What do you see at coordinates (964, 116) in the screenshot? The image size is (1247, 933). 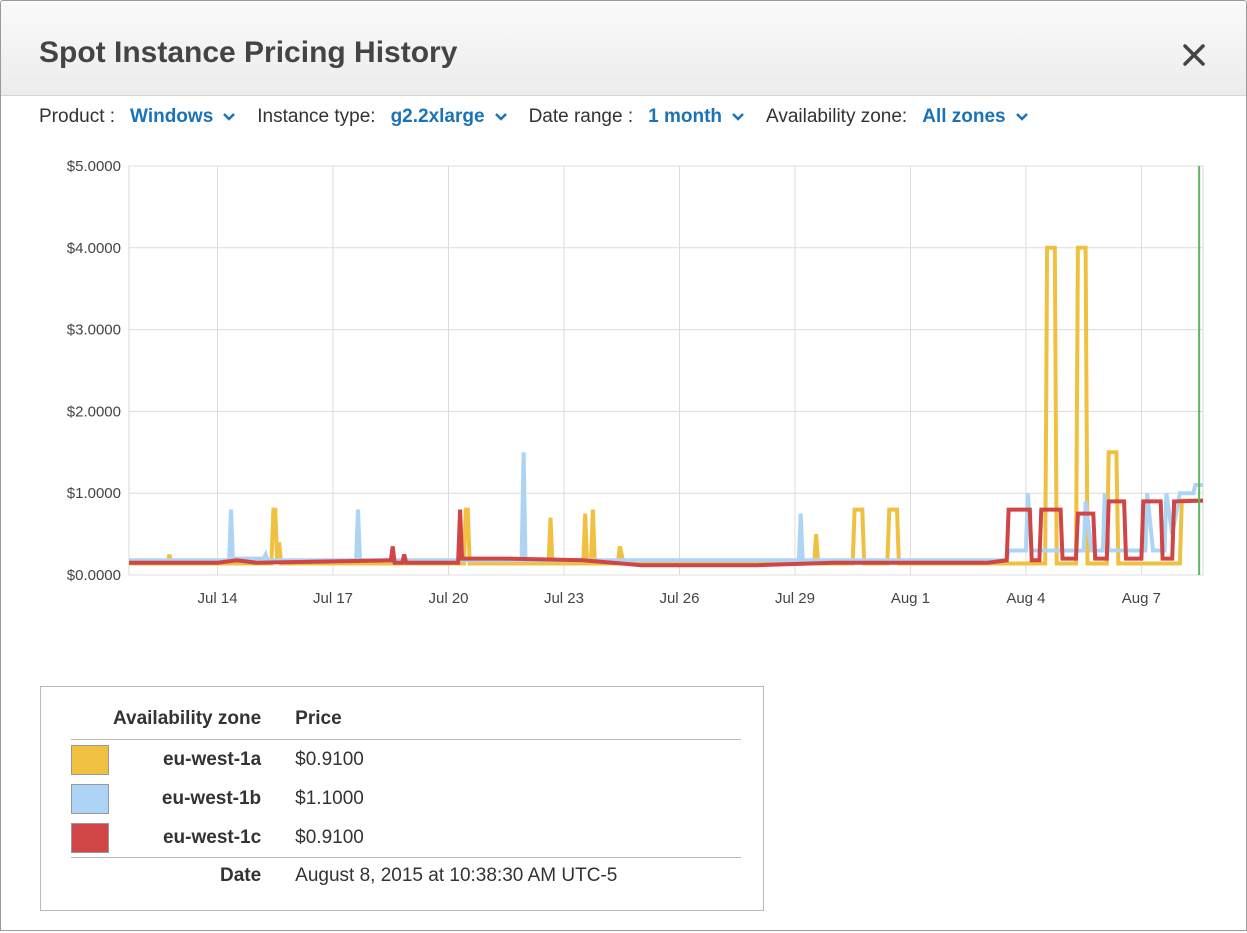 I see `availability-zone-value: All zones` at bounding box center [964, 116].